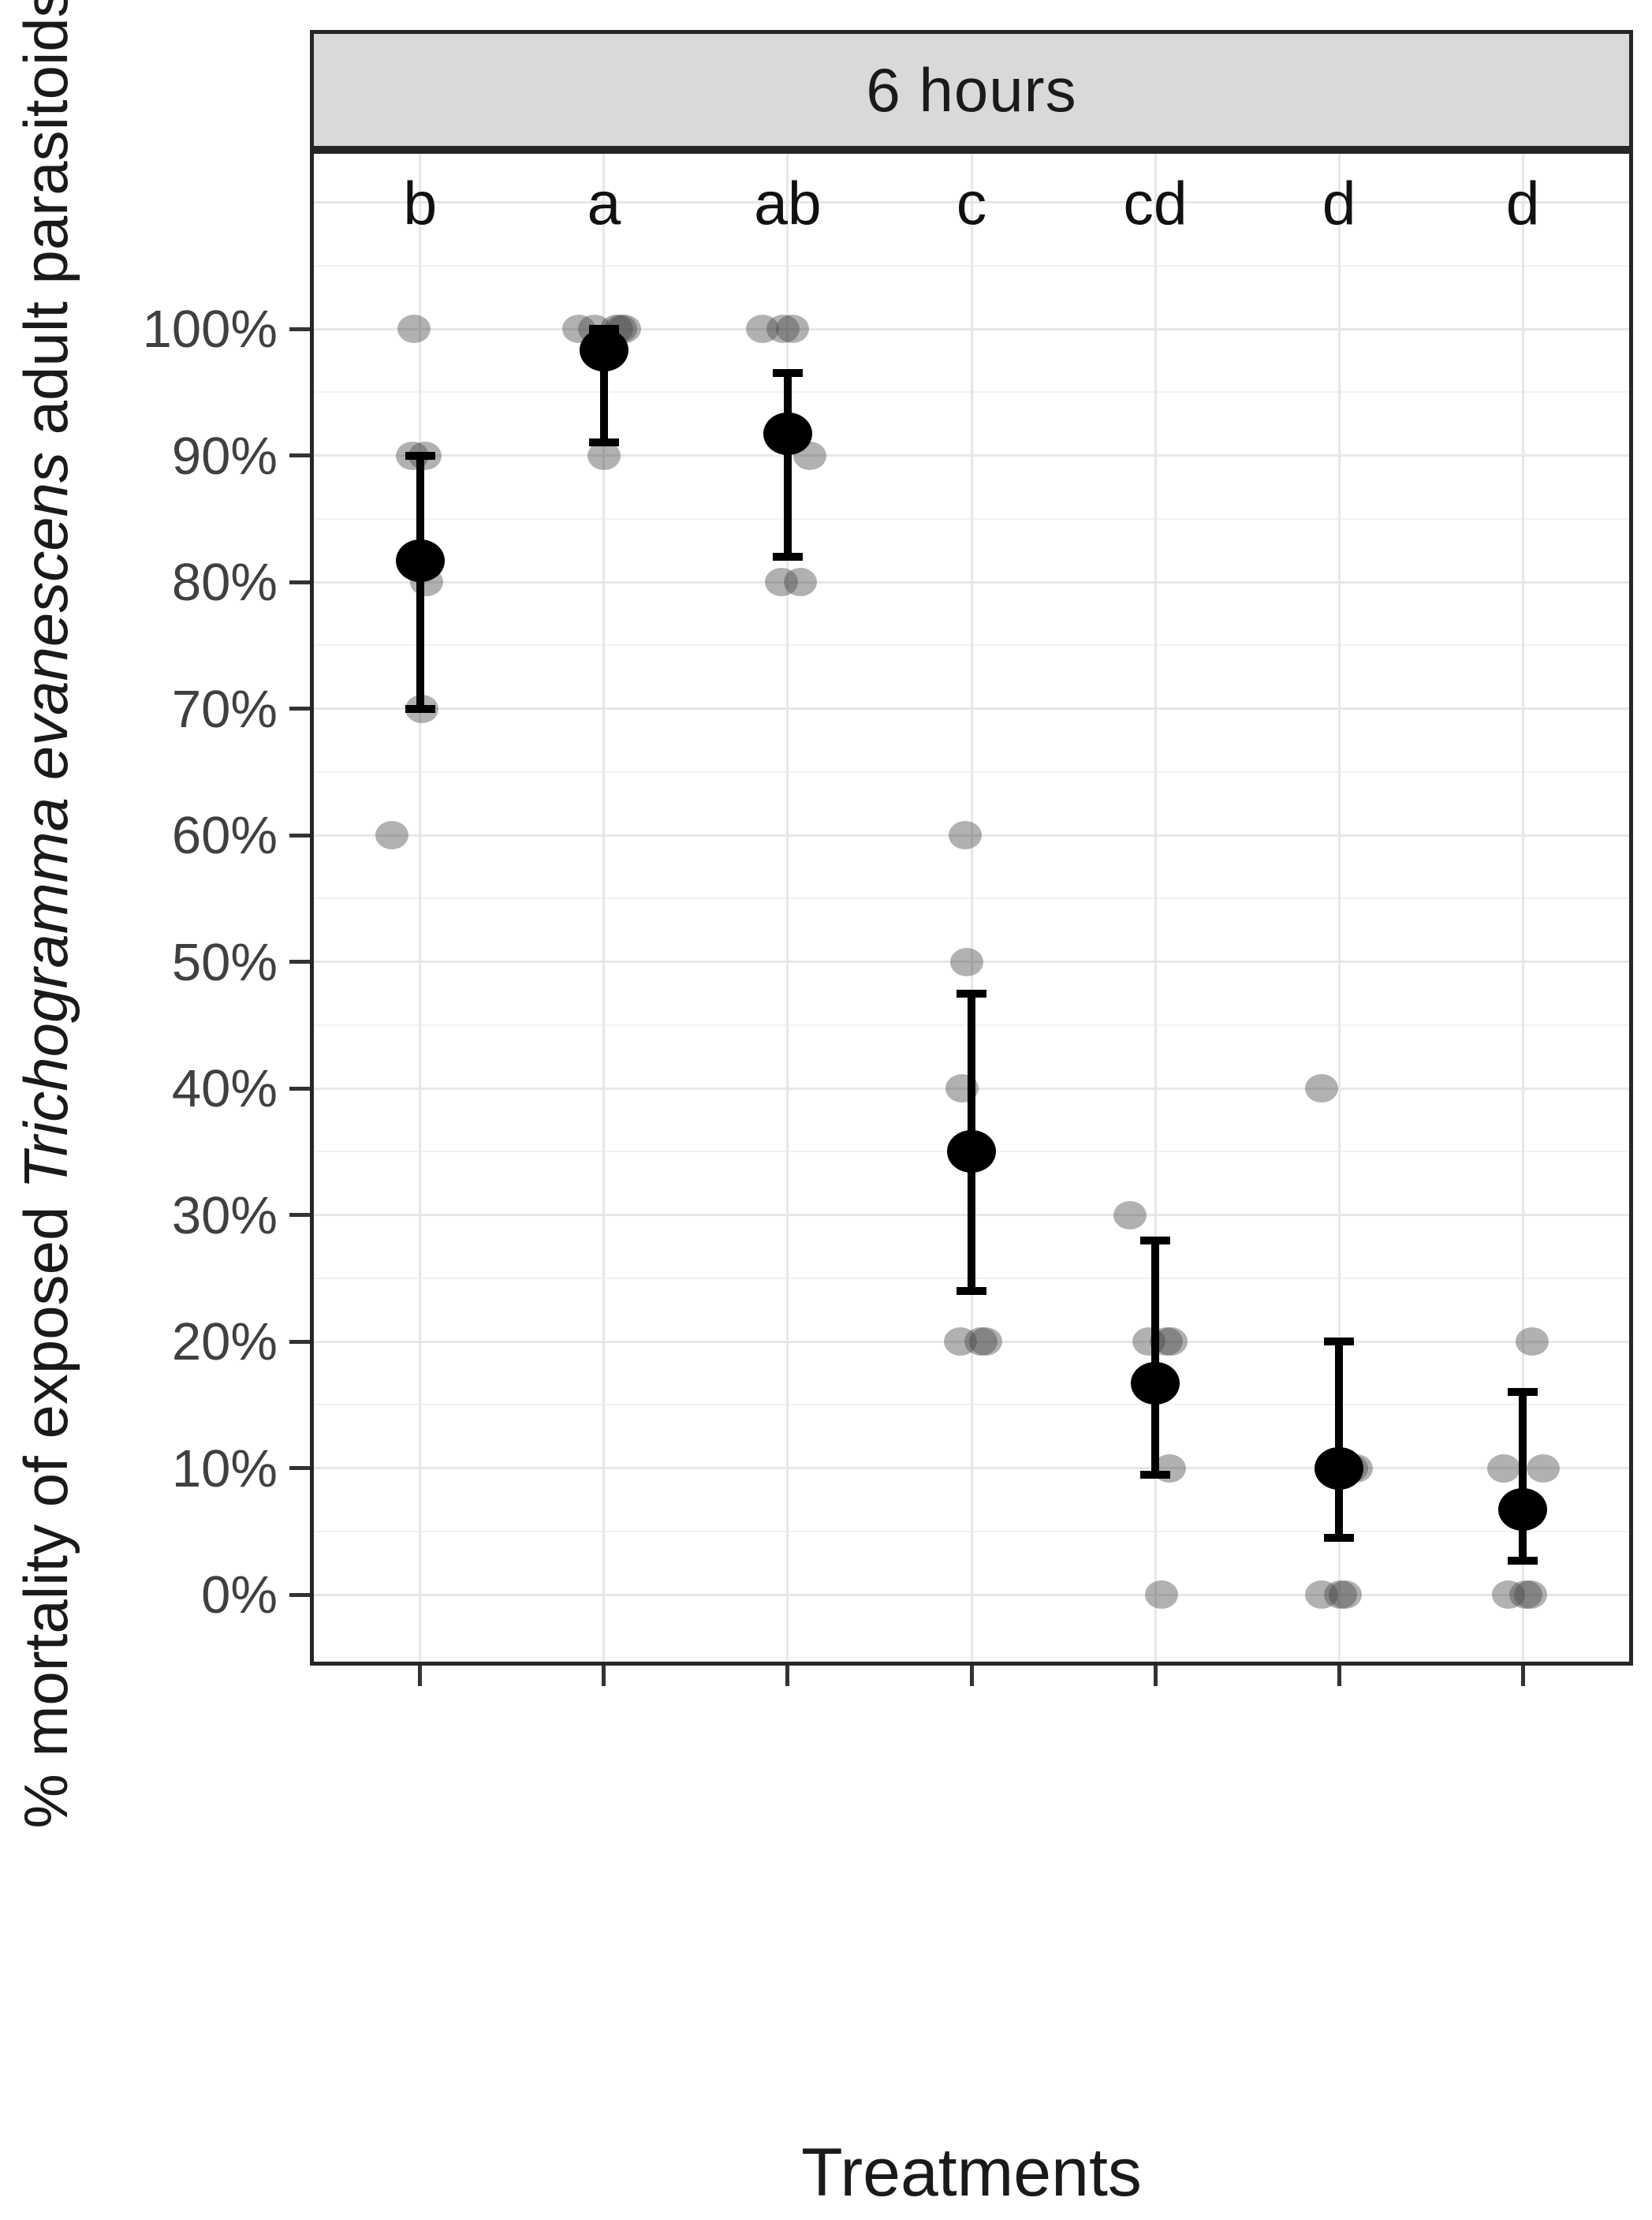 The width and height of the screenshot is (1652, 2220). What do you see at coordinates (224, 582) in the screenshot?
I see `y-tick-label: 80%` at bounding box center [224, 582].